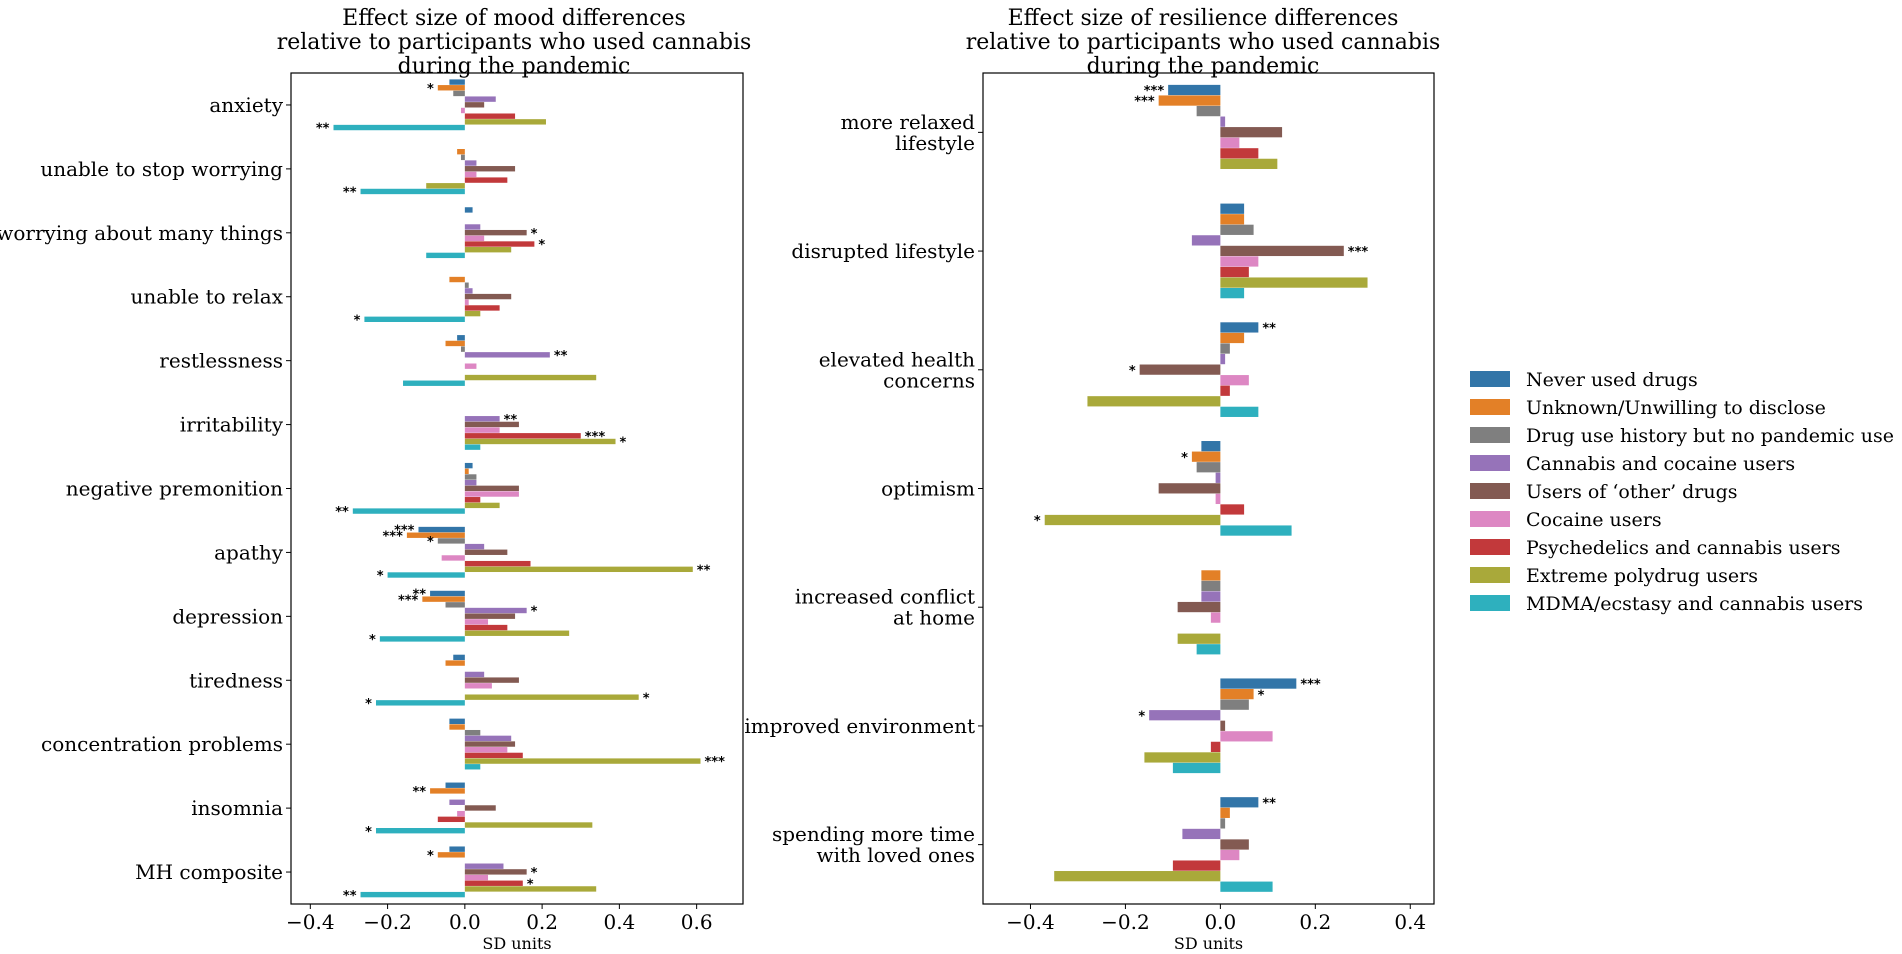 The height and width of the screenshot is (954, 1902). Describe the element at coordinates (1208, 943) in the screenshot. I see `x-axis-label: SD units` at that location.